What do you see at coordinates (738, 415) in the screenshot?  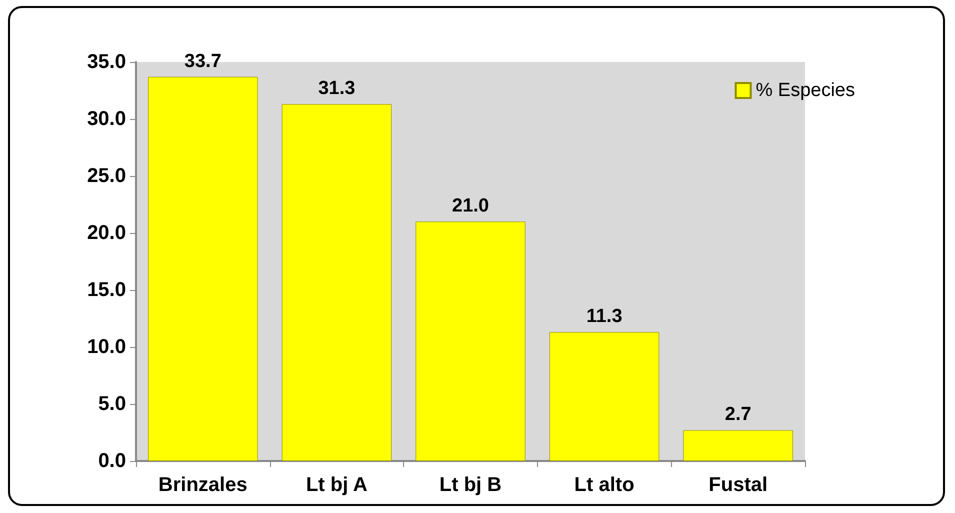 I see `data-label: 2.7` at bounding box center [738, 415].